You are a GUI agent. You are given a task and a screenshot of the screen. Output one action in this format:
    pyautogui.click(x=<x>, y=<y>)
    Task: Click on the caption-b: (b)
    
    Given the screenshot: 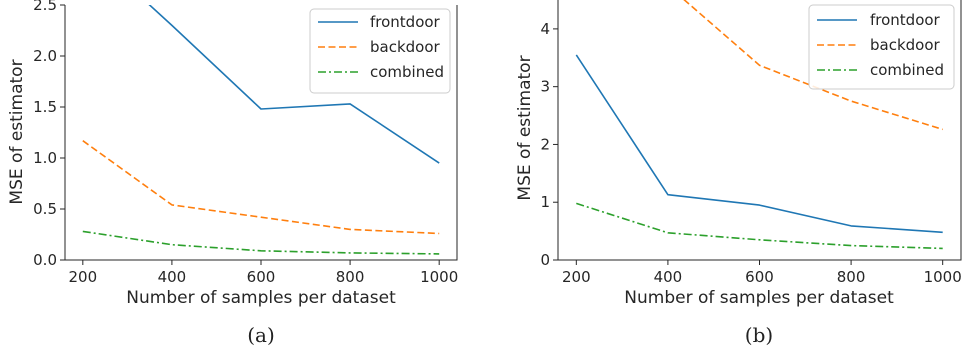 What is the action you would take?
    pyautogui.click(x=759, y=335)
    